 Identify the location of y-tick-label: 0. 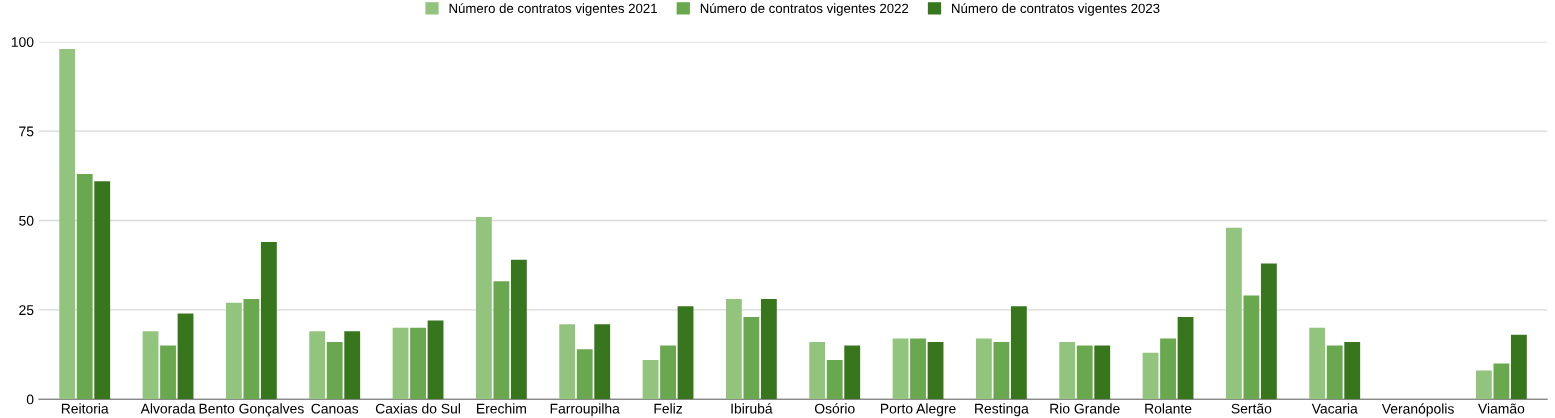
(30, 399).